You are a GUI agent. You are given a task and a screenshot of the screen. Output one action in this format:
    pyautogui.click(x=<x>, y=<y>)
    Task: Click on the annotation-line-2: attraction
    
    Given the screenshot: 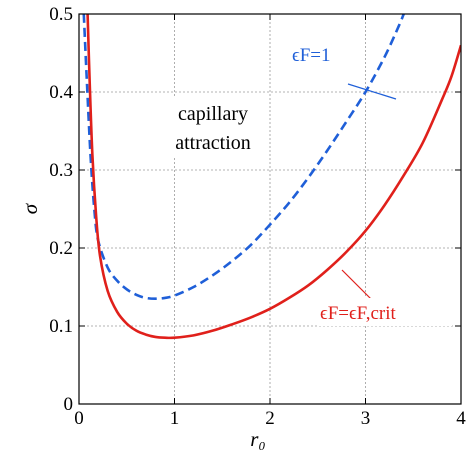 What is the action you would take?
    pyautogui.click(x=213, y=143)
    